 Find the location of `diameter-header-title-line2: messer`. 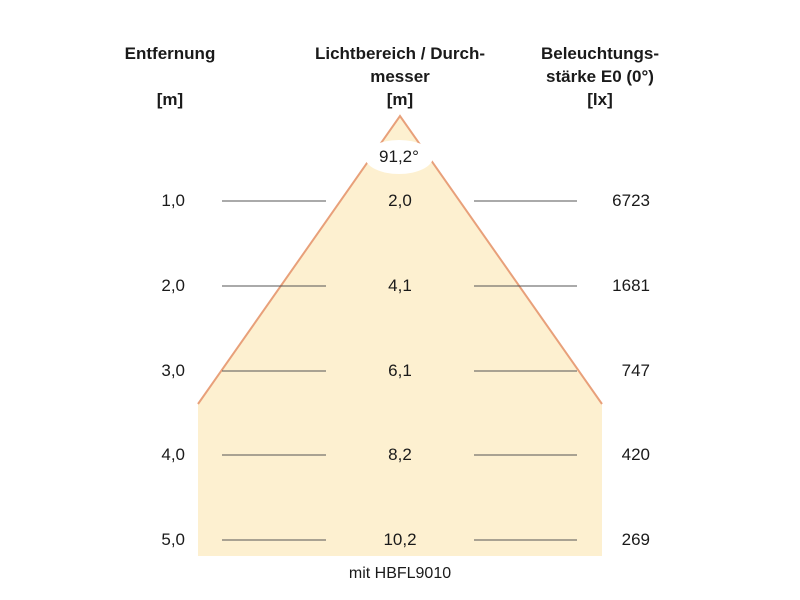

diameter-header-title-line2: messer is located at coordinates (400, 76).